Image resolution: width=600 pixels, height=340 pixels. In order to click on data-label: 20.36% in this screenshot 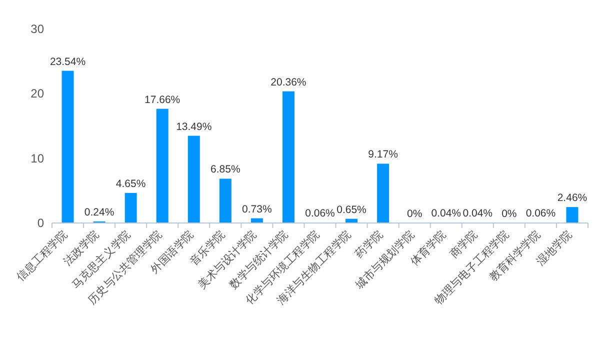, I will do `click(288, 82)`.